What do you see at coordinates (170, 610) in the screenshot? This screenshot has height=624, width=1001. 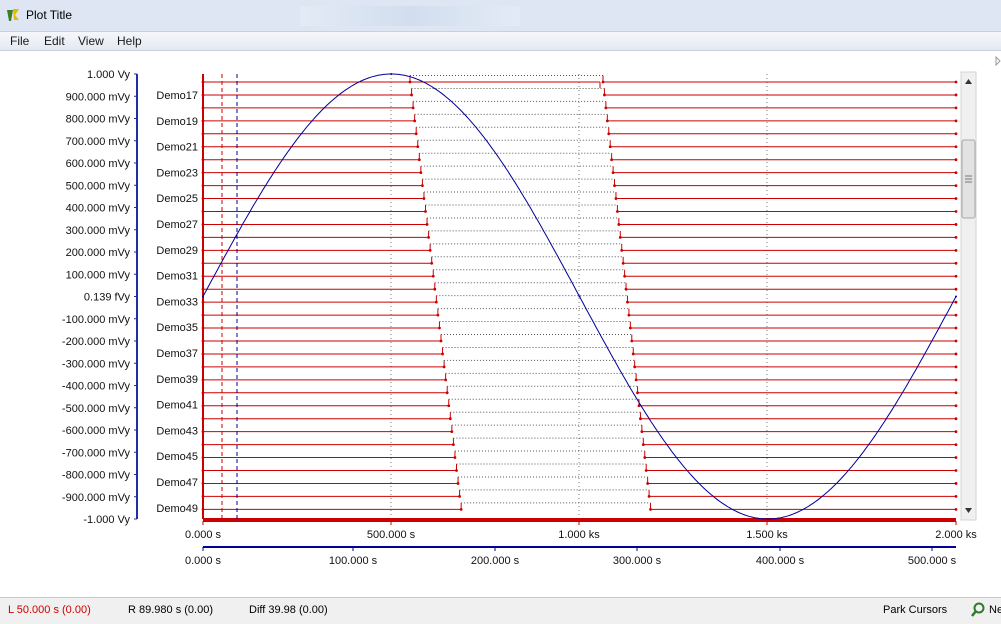 I see `right-cursor-readout: R 89.980 s (0.00)` at bounding box center [170, 610].